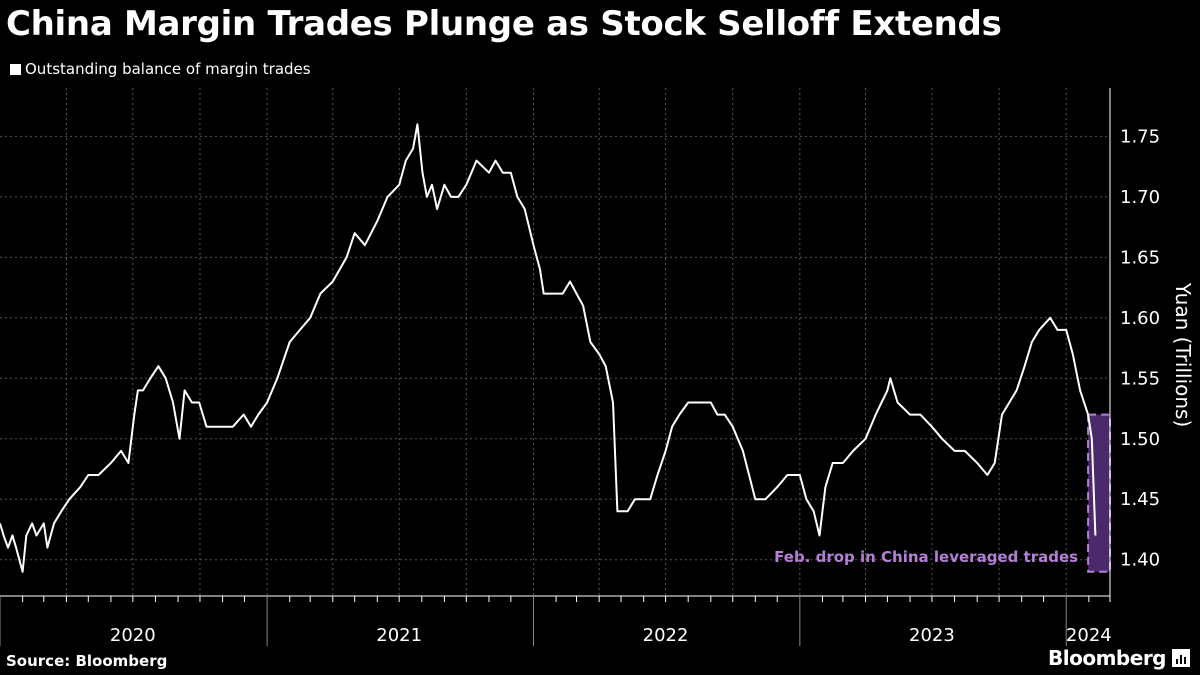 The height and width of the screenshot is (675, 1200). Describe the element at coordinates (1140, 318) in the screenshot. I see `y-tick-label: 1.60` at that location.